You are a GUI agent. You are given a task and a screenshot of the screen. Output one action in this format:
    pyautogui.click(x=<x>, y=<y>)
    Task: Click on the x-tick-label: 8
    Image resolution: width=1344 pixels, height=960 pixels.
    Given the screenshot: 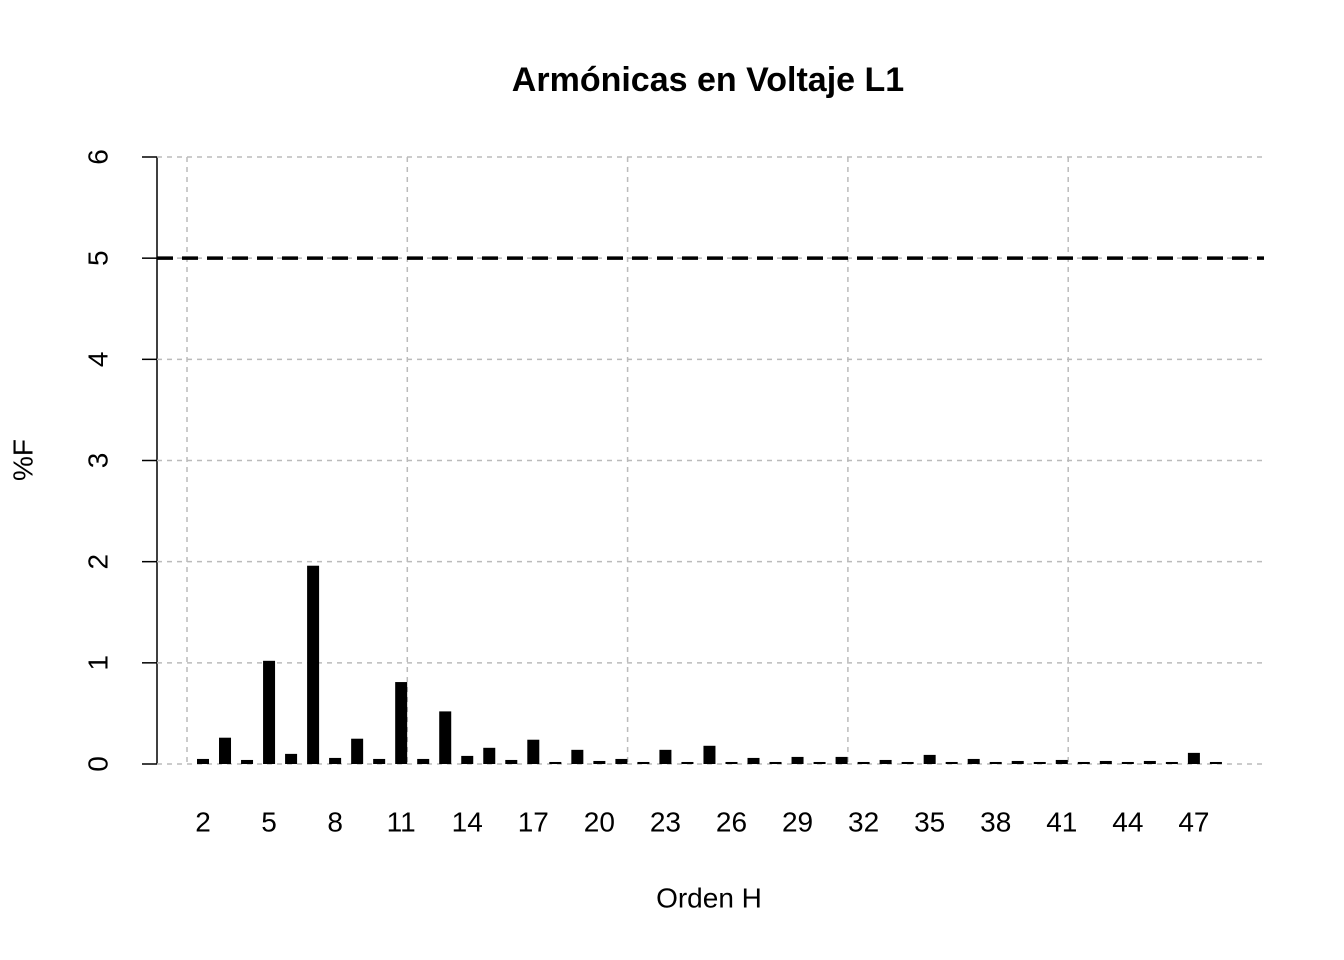 What is the action you would take?
    pyautogui.click(x=335, y=821)
    